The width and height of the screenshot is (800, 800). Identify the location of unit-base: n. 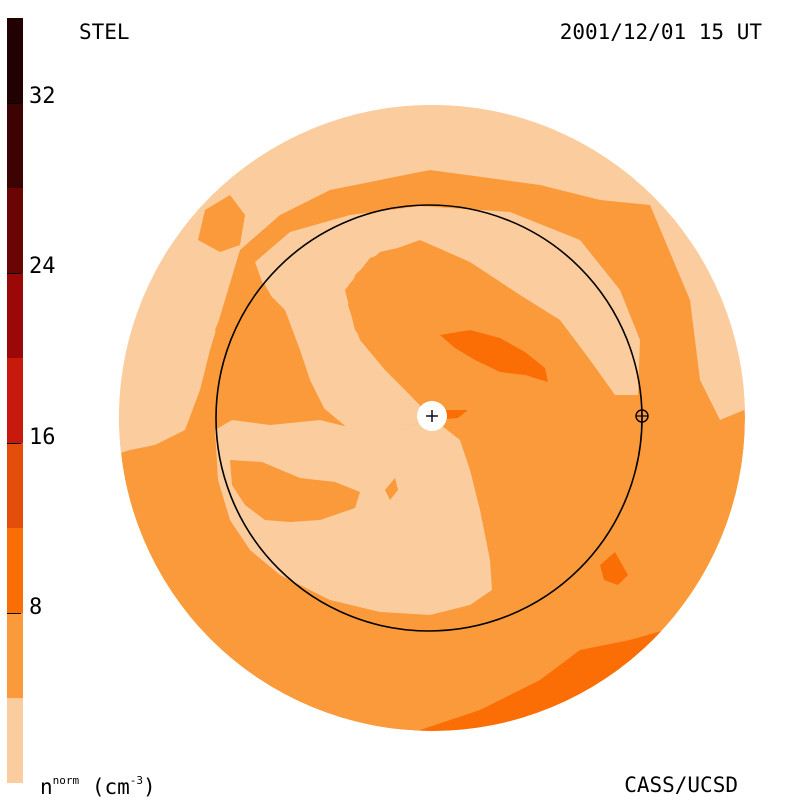
(46, 787).